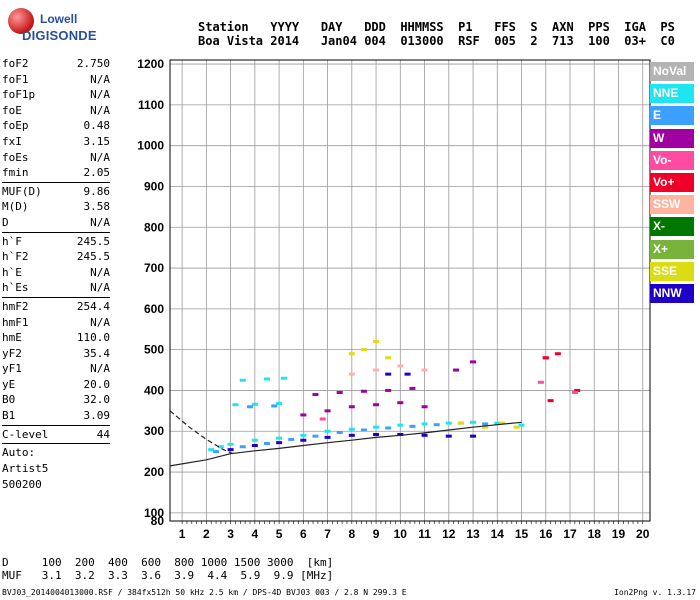  I want to click on param-value: 0.48, so click(97, 126).